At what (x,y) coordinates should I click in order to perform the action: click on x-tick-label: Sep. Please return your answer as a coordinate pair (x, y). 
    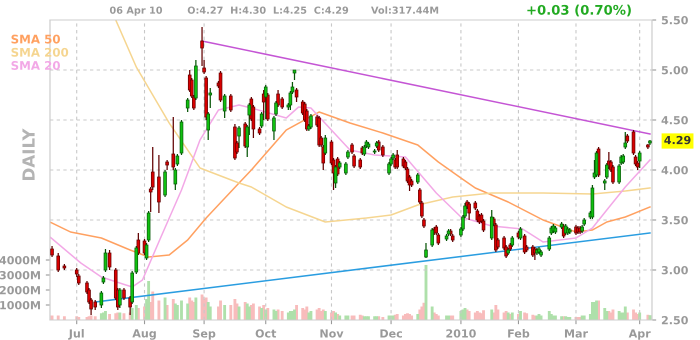
    Looking at the image, I should click on (204, 334).